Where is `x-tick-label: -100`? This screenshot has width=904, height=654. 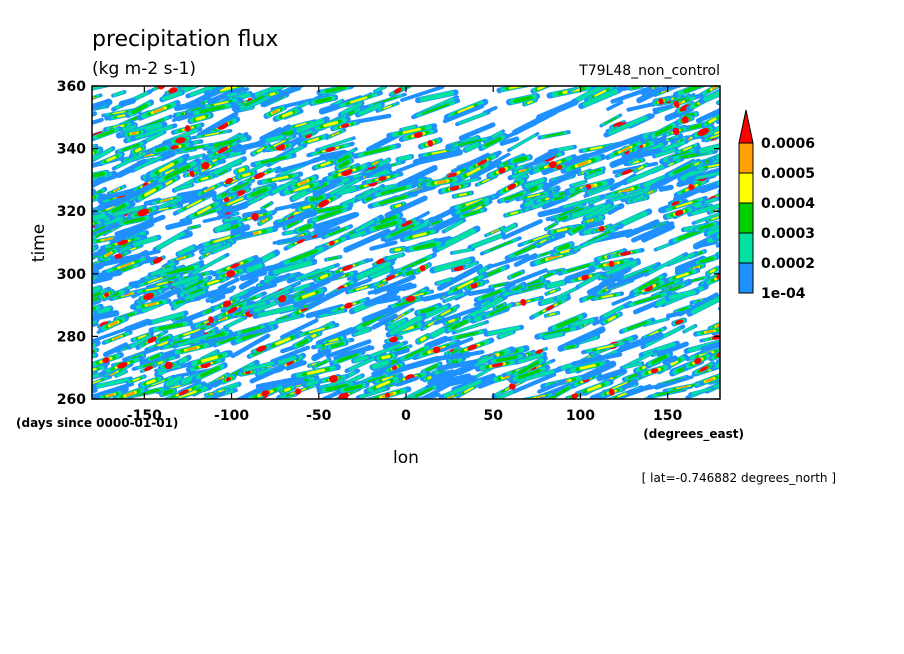 x-tick-label: -100 is located at coordinates (231, 416).